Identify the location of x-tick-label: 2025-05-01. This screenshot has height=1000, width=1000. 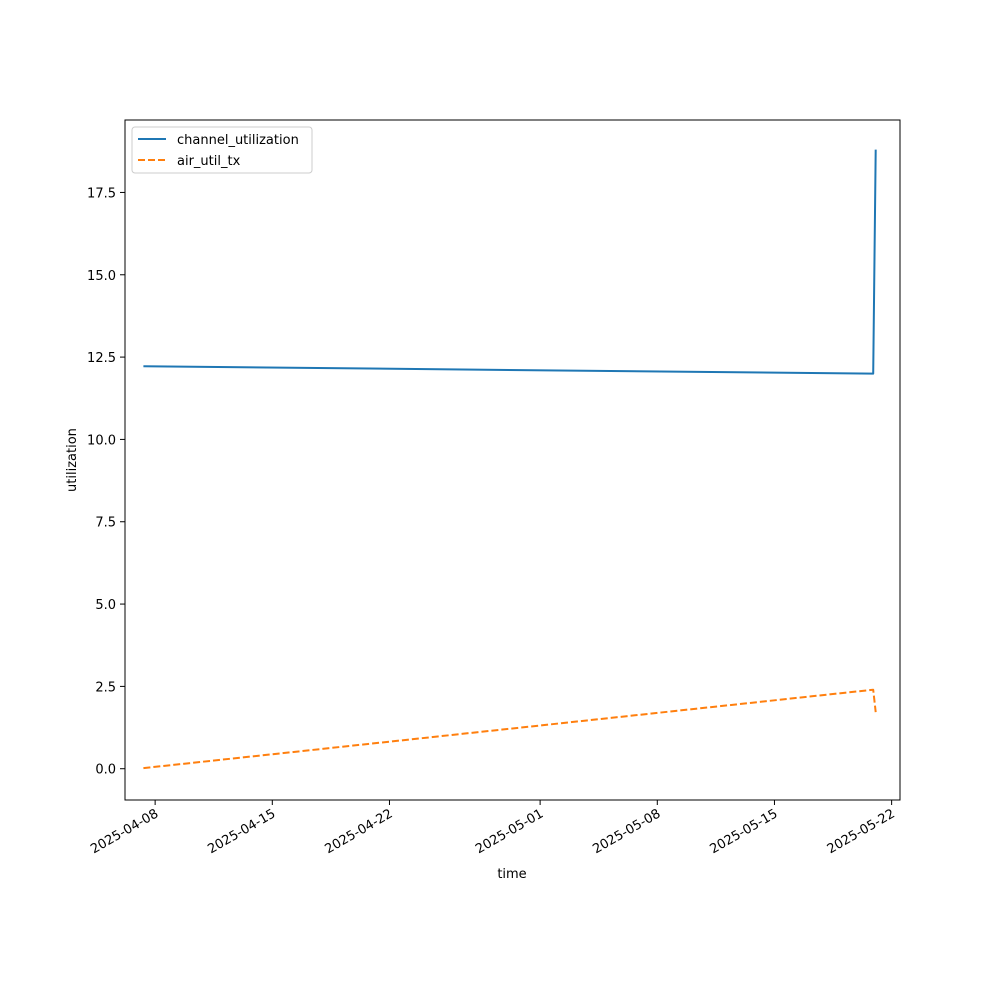
(509, 831).